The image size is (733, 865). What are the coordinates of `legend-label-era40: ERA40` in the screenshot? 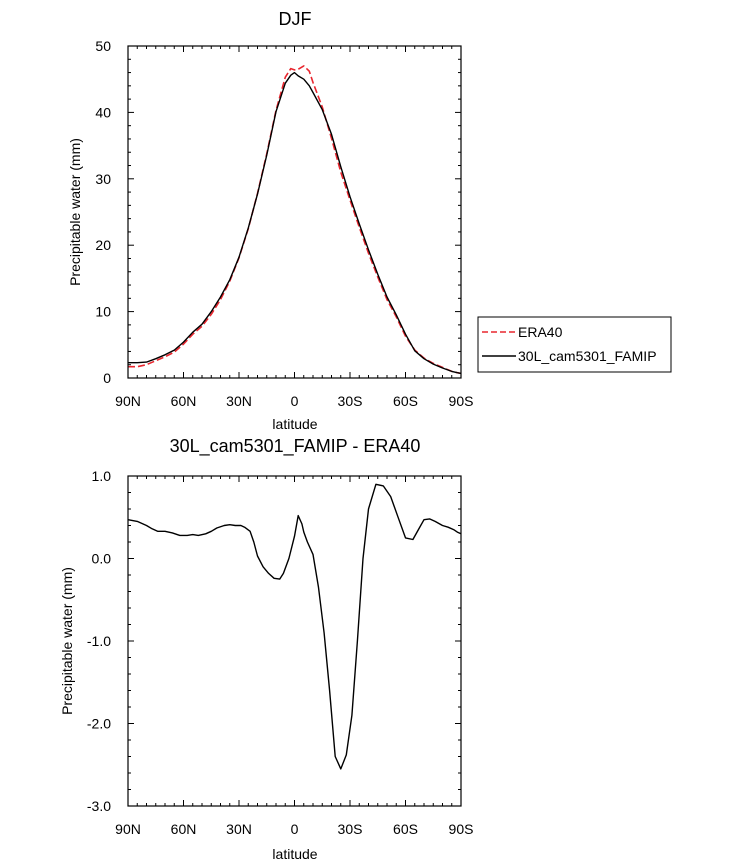 It's located at (540, 332).